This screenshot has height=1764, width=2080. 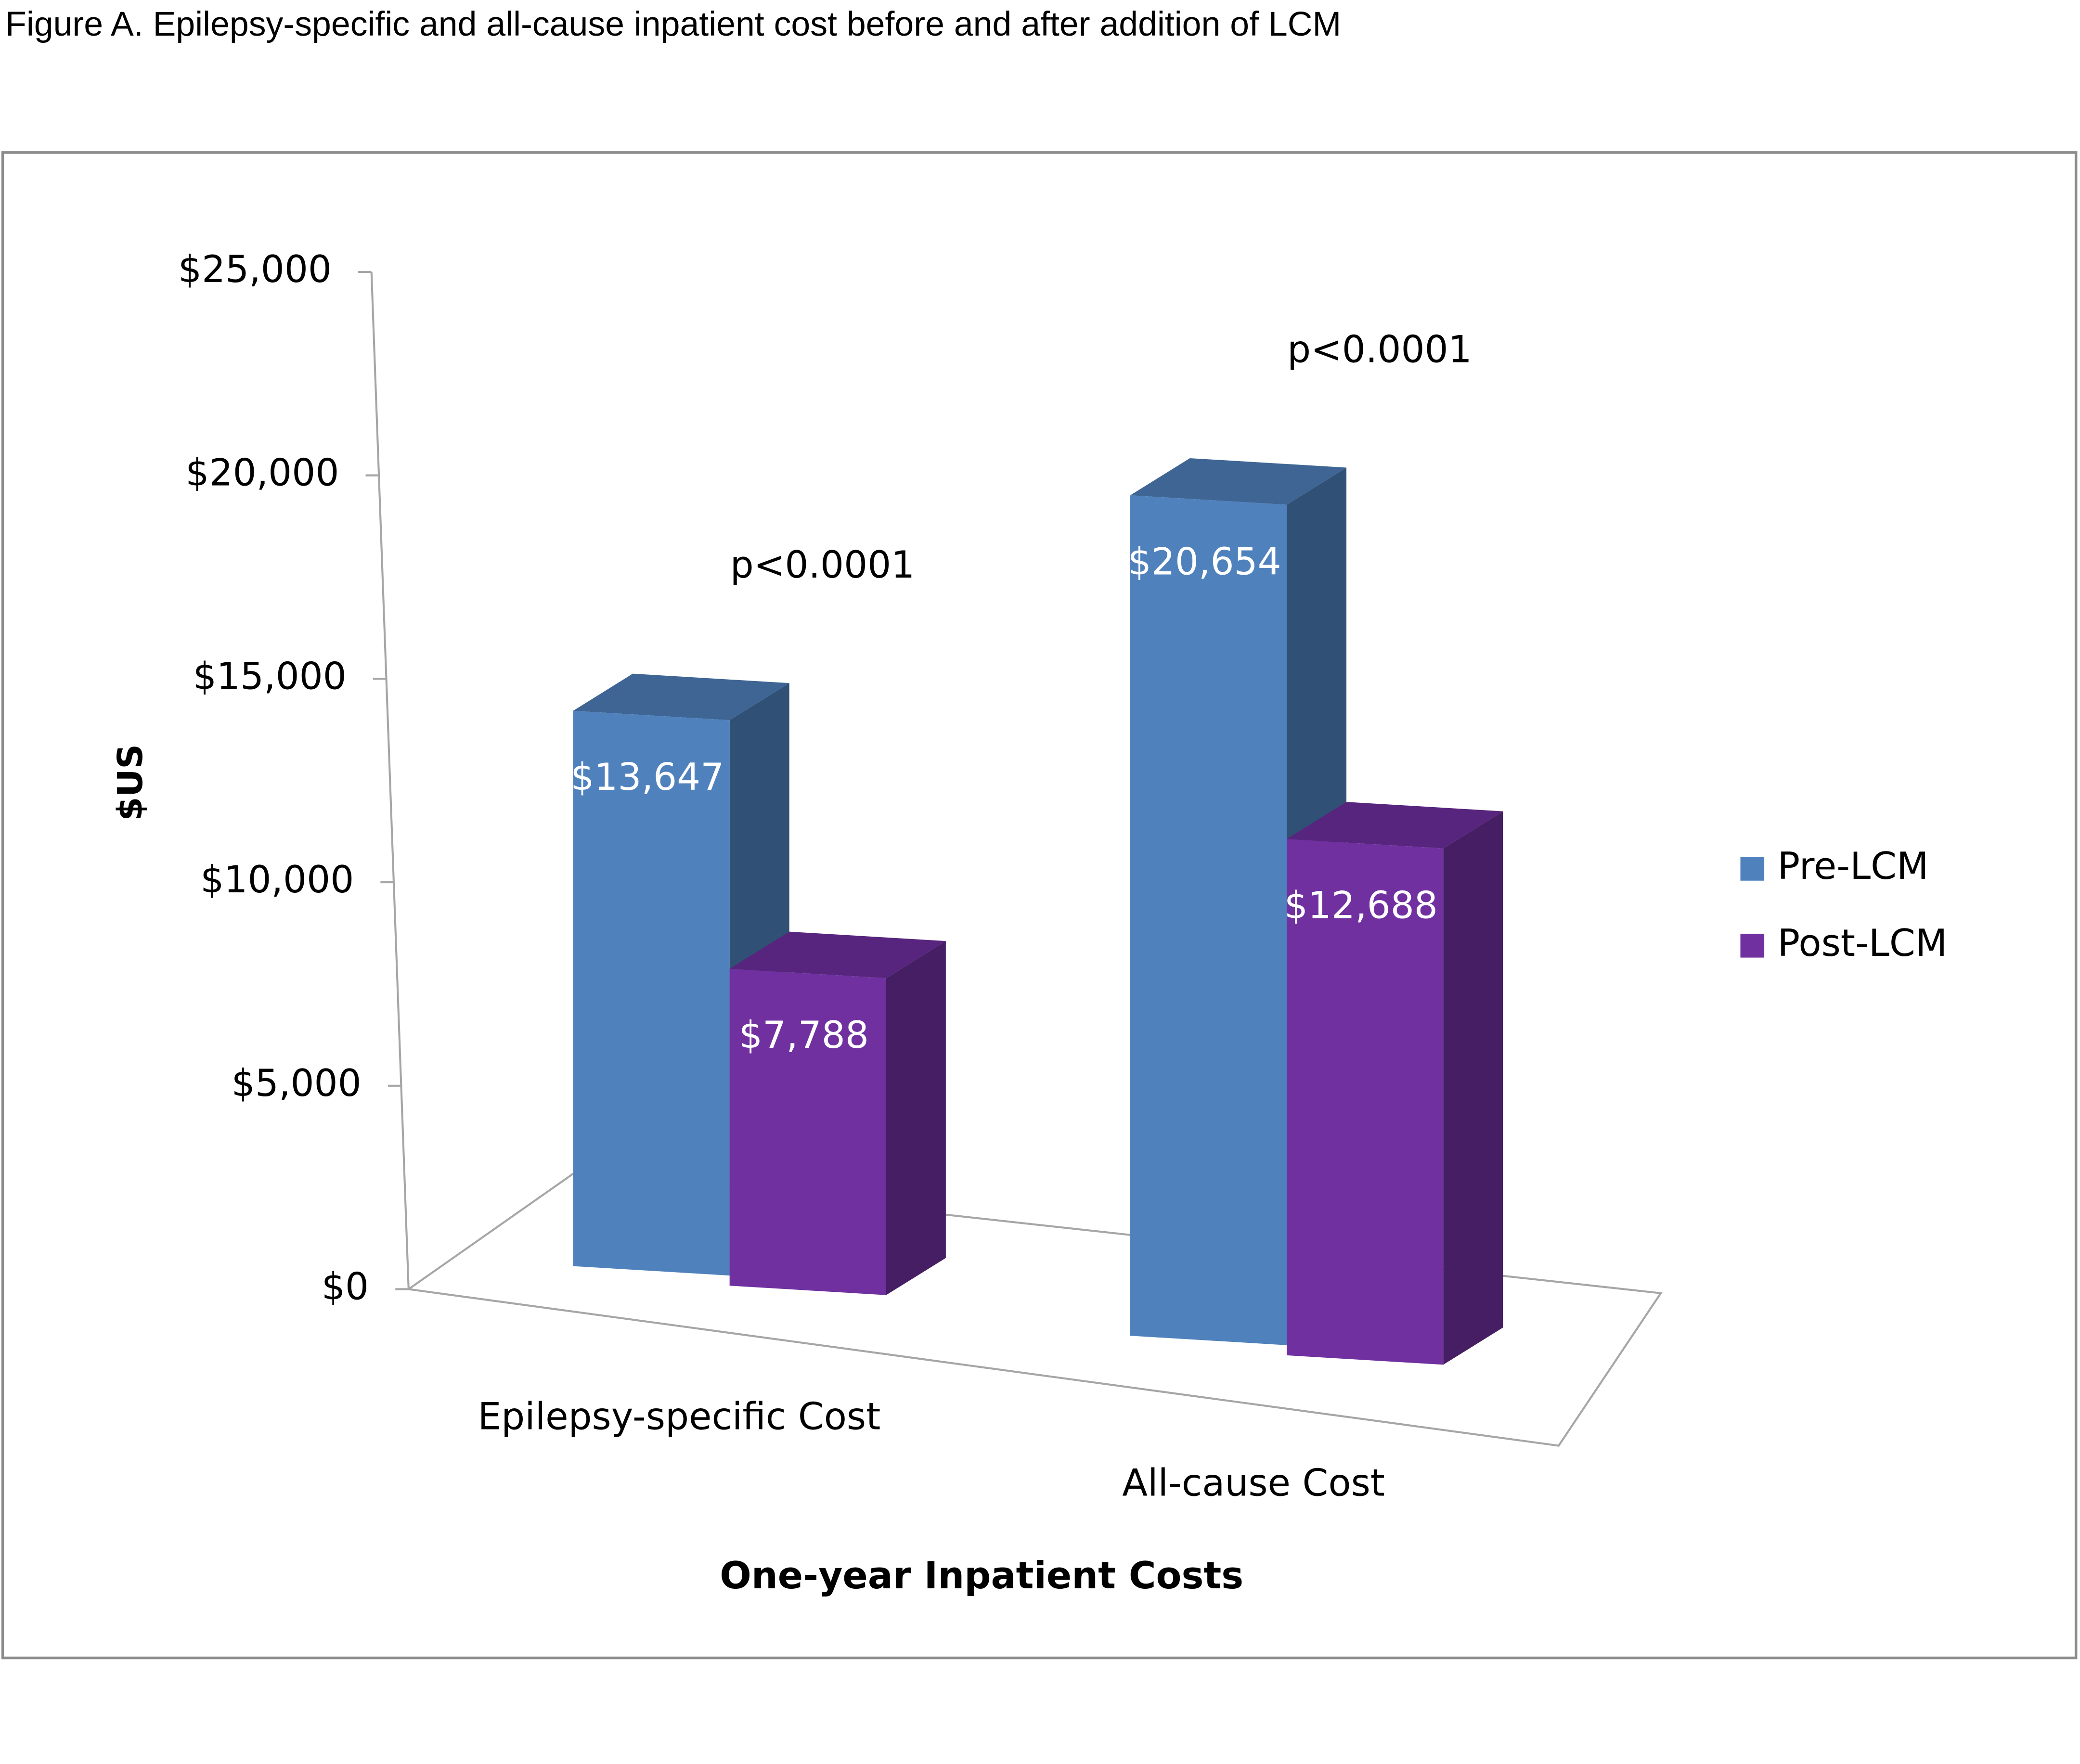 I want to click on data-label: $13,647, so click(x=647, y=777).